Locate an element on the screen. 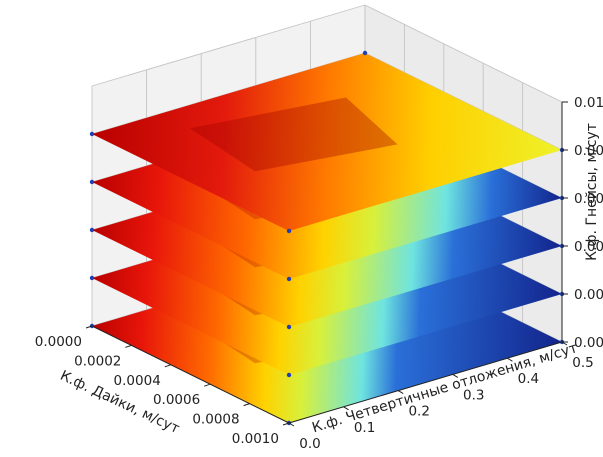 This screenshot has width=603, height=457. y-tick-label-4: 0.4 is located at coordinates (528, 379).